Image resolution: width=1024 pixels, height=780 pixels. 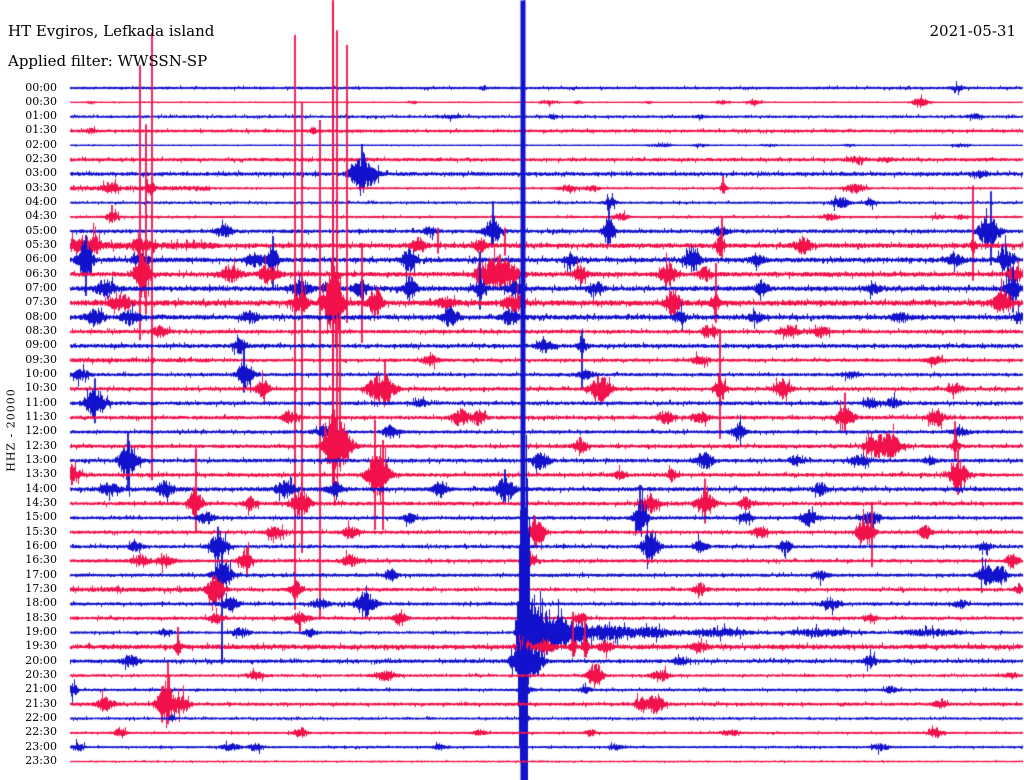 What do you see at coordinates (41, 173) in the screenshot?
I see `time-label: 03:00` at bounding box center [41, 173].